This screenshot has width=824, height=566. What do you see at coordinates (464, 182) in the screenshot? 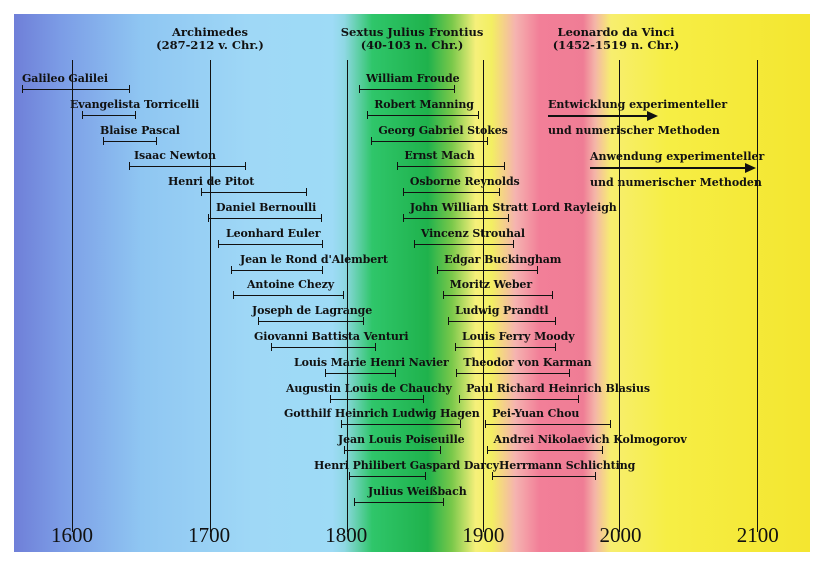
I see `scientist-name: Osborne Reynolds` at bounding box center [464, 182].